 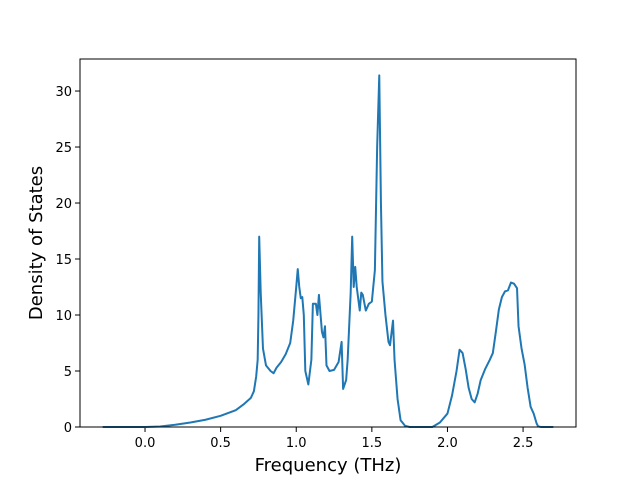 I want to click on y-axis-label: Density of States, so click(x=36, y=243).